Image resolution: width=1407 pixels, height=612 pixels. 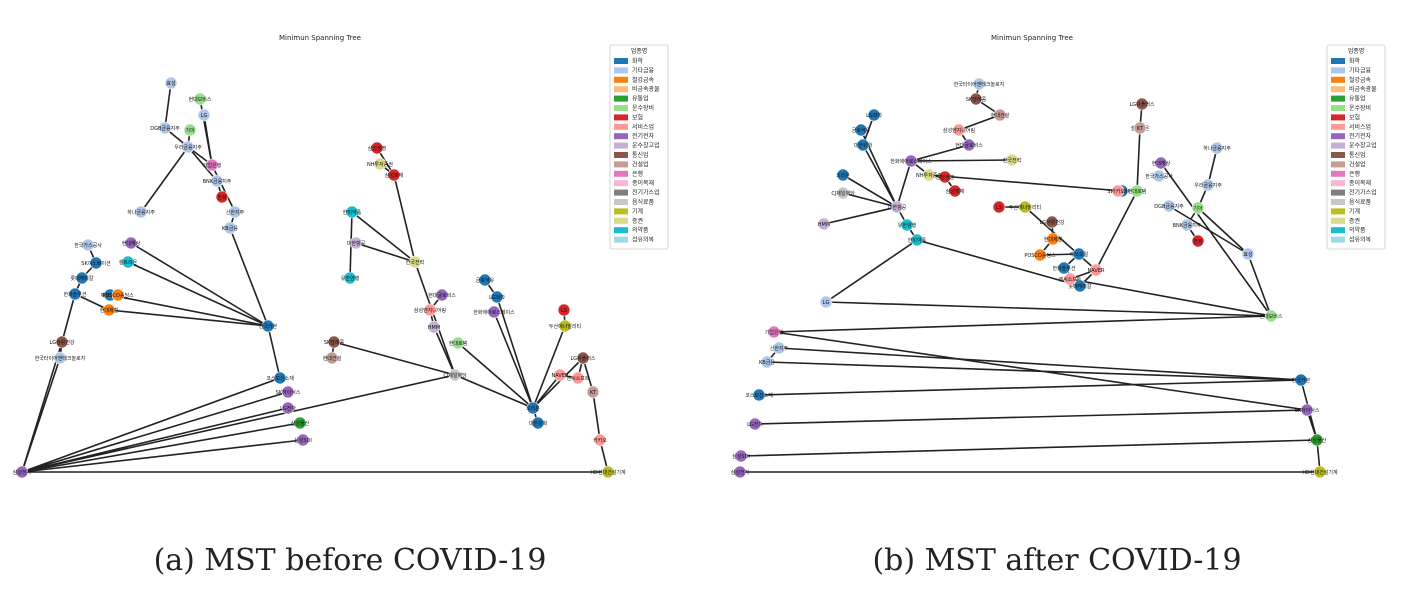 I want to click on mst-node: KB금융, so click(x=230, y=228).